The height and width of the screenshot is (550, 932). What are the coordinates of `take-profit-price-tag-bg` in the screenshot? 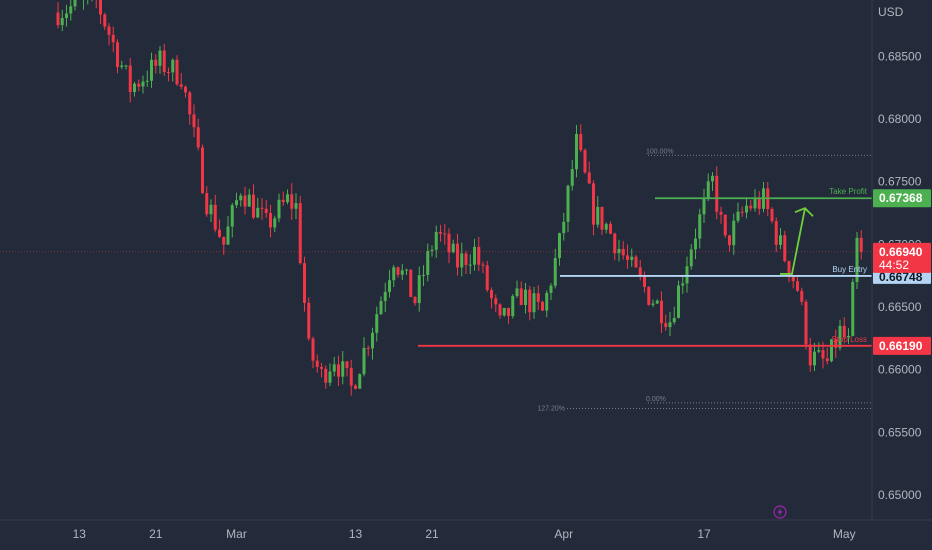 It's located at (902, 198).